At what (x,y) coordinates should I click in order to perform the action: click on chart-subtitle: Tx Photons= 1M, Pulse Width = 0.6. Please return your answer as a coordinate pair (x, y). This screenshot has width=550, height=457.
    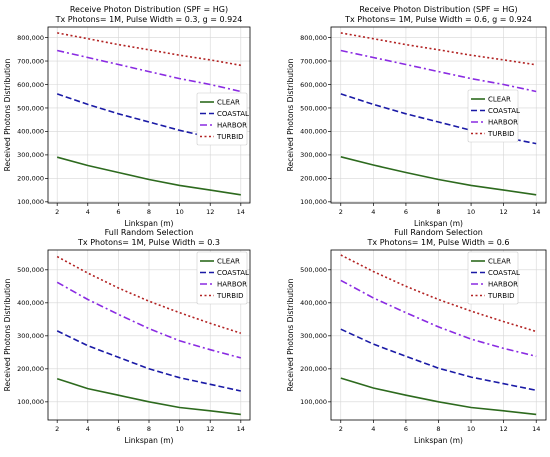
    Looking at the image, I should click on (438, 242).